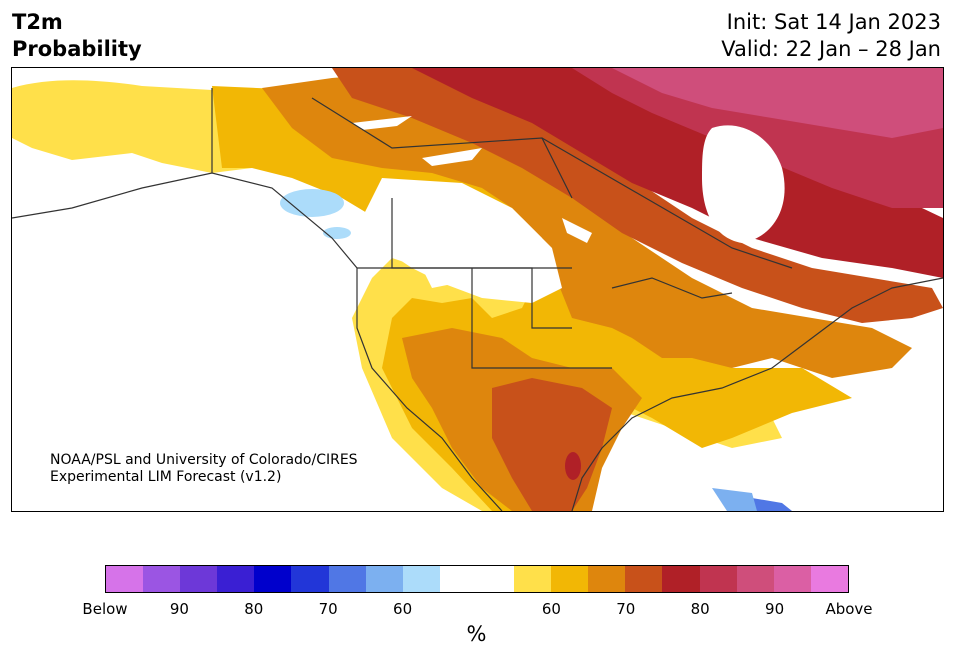 The height and width of the screenshot is (659, 953). What do you see at coordinates (165, 477) in the screenshot?
I see `credit-line-2: Experimental LIM Forecast (v1.2)` at bounding box center [165, 477].